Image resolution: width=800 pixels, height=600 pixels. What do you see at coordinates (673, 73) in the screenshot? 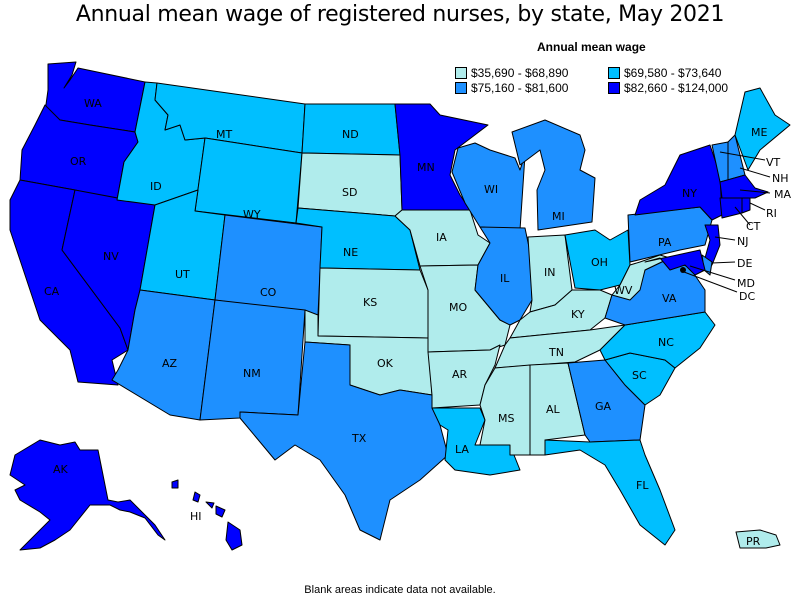
I see `legend-label: $69,580 - $73,640` at bounding box center [673, 73].